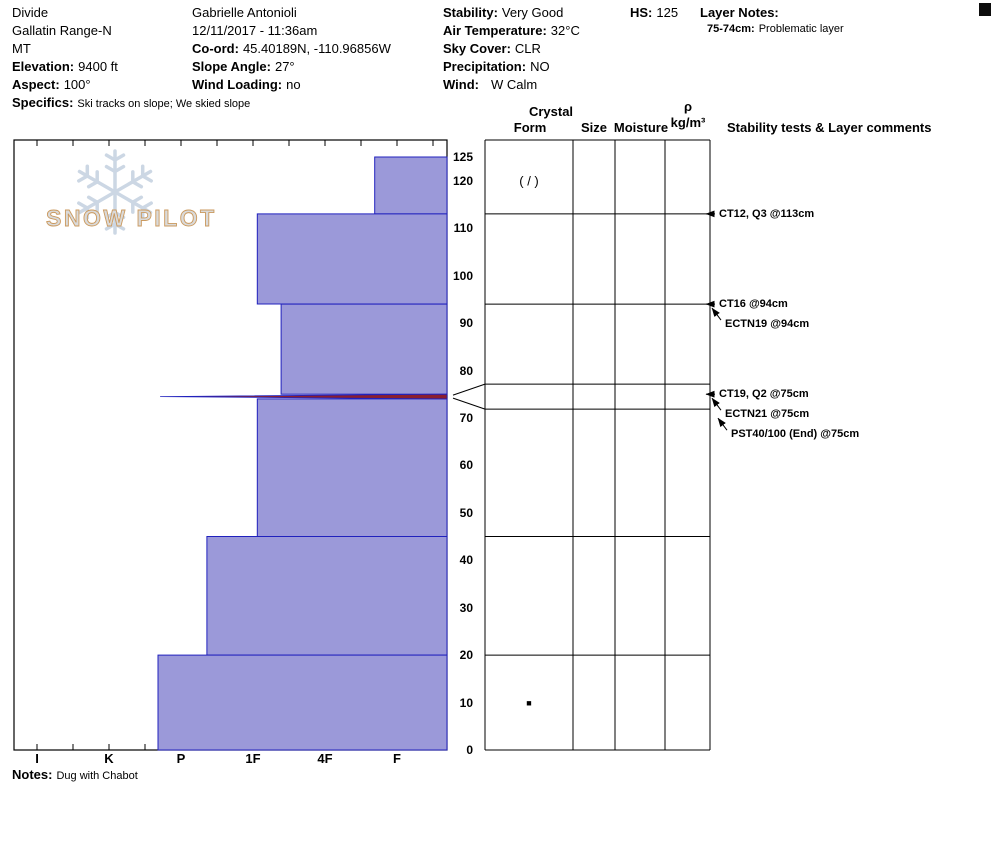  What do you see at coordinates (462, 275) in the screenshot?
I see `depth-tick-label: 100` at bounding box center [462, 275].